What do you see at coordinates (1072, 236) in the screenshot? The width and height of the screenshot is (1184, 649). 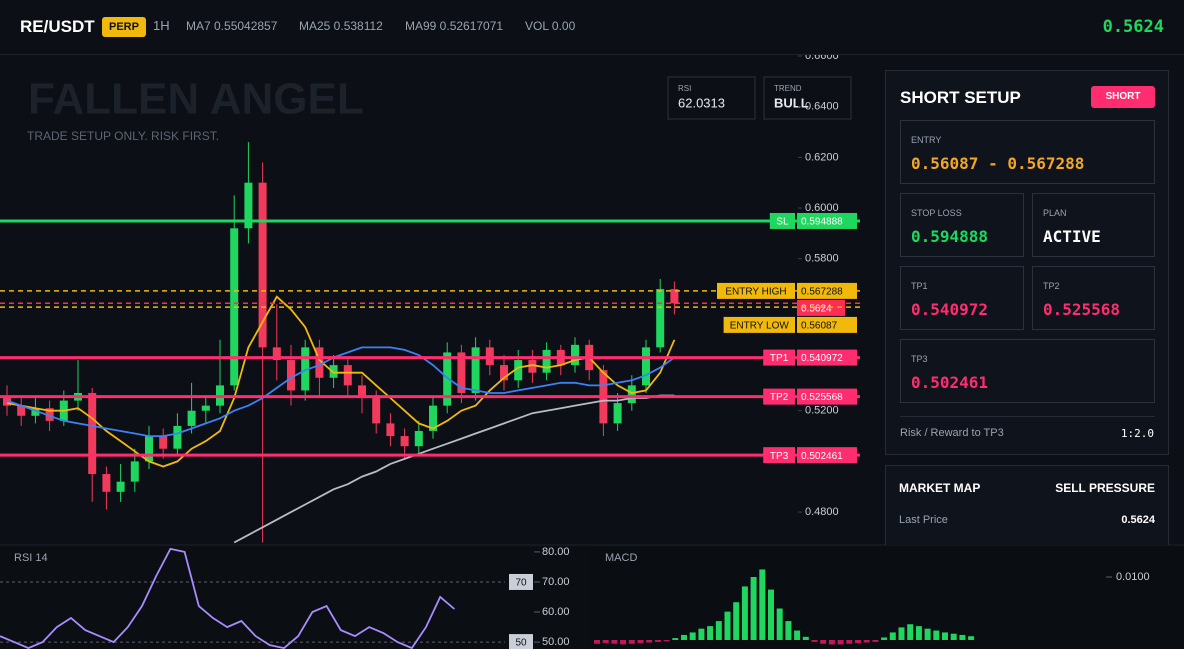 I see `plan-value: ACTIVE` at bounding box center [1072, 236].